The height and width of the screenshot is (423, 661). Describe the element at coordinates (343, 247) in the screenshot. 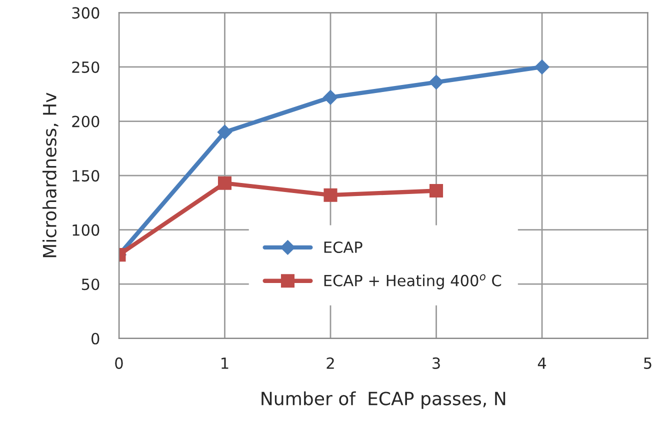

I see `legend-label: ECAP` at that location.